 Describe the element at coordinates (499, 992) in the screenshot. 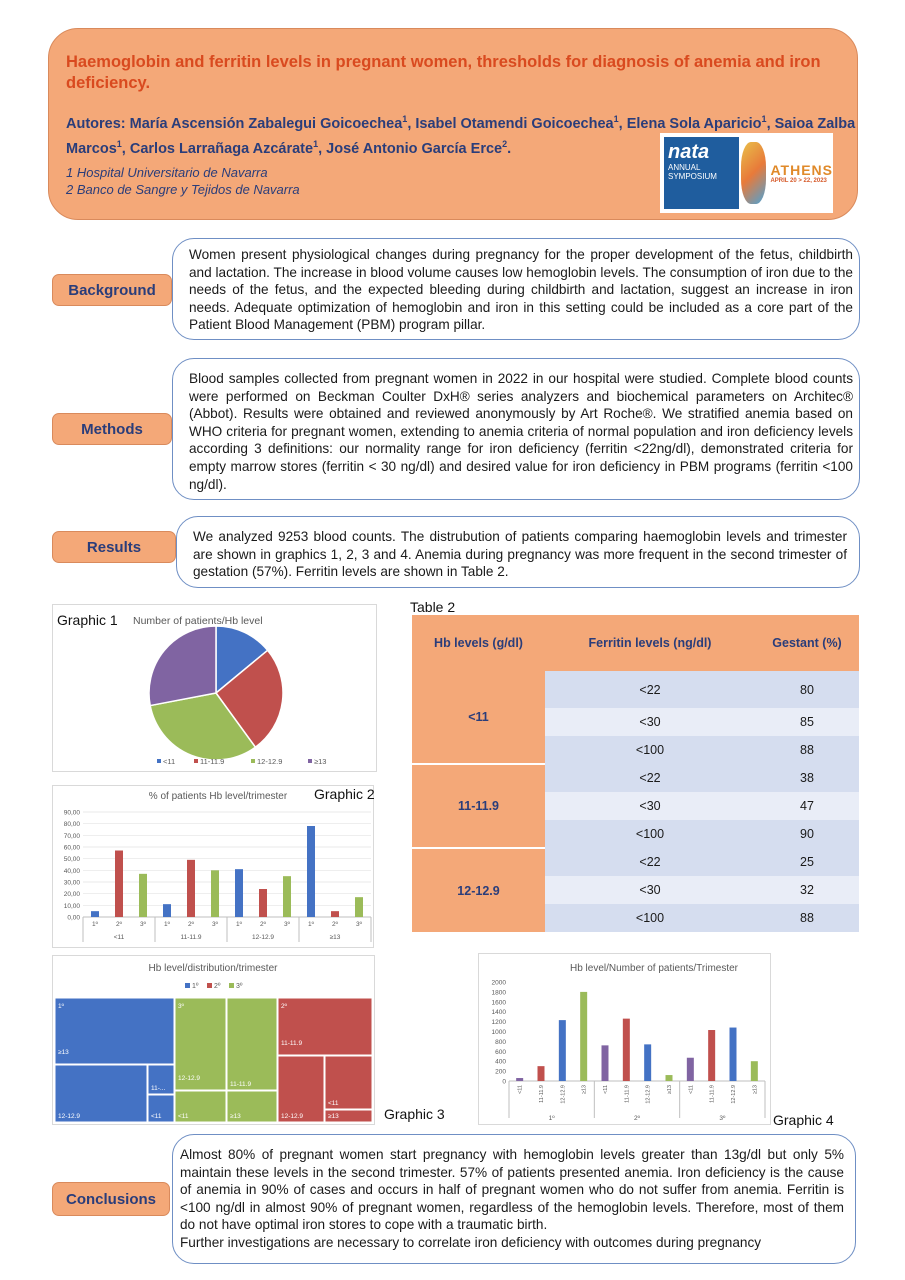

I see `y-tick-label: 1800` at that location.